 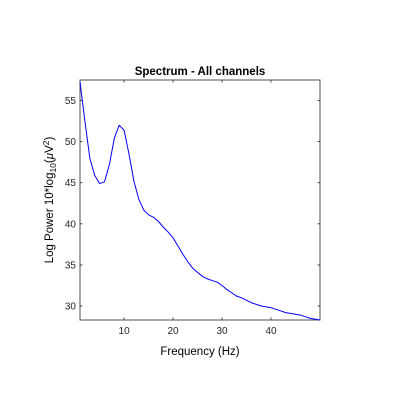 What do you see at coordinates (222, 331) in the screenshot?
I see `x-tick-label-30: 30` at bounding box center [222, 331].